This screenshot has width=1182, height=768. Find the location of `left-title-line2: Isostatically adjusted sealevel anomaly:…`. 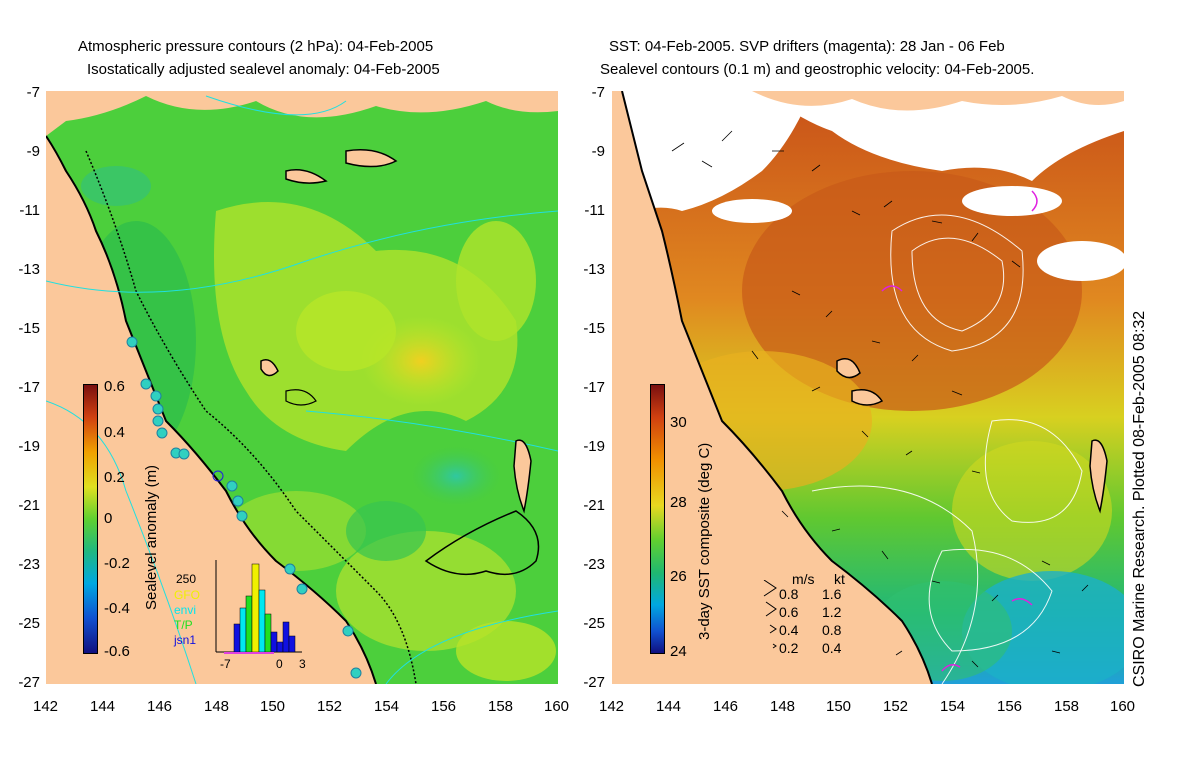

left-title-line2: Isostatically adjusted sealevel anomaly:… is located at coordinates (263, 69).